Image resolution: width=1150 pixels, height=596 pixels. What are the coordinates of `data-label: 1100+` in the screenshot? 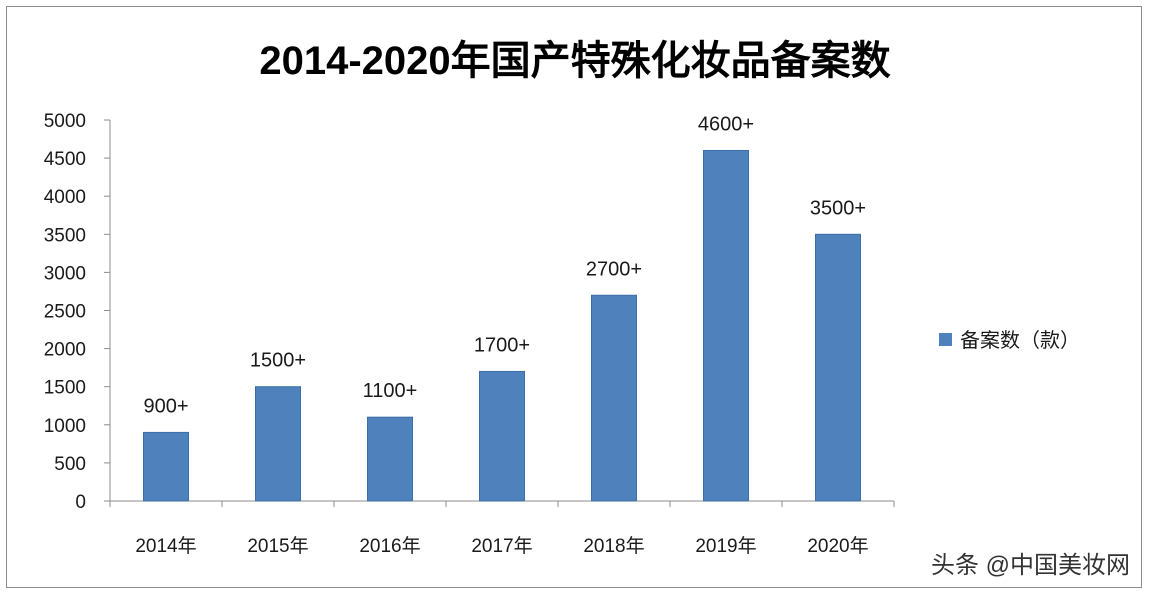 It's located at (390, 391).